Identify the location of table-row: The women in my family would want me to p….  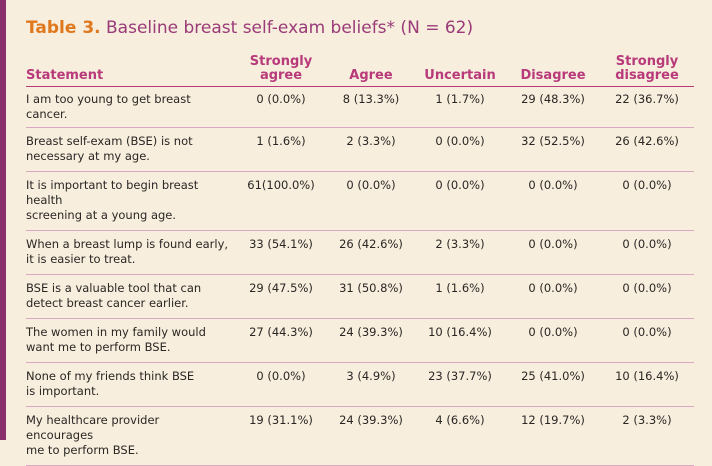
(360, 341).